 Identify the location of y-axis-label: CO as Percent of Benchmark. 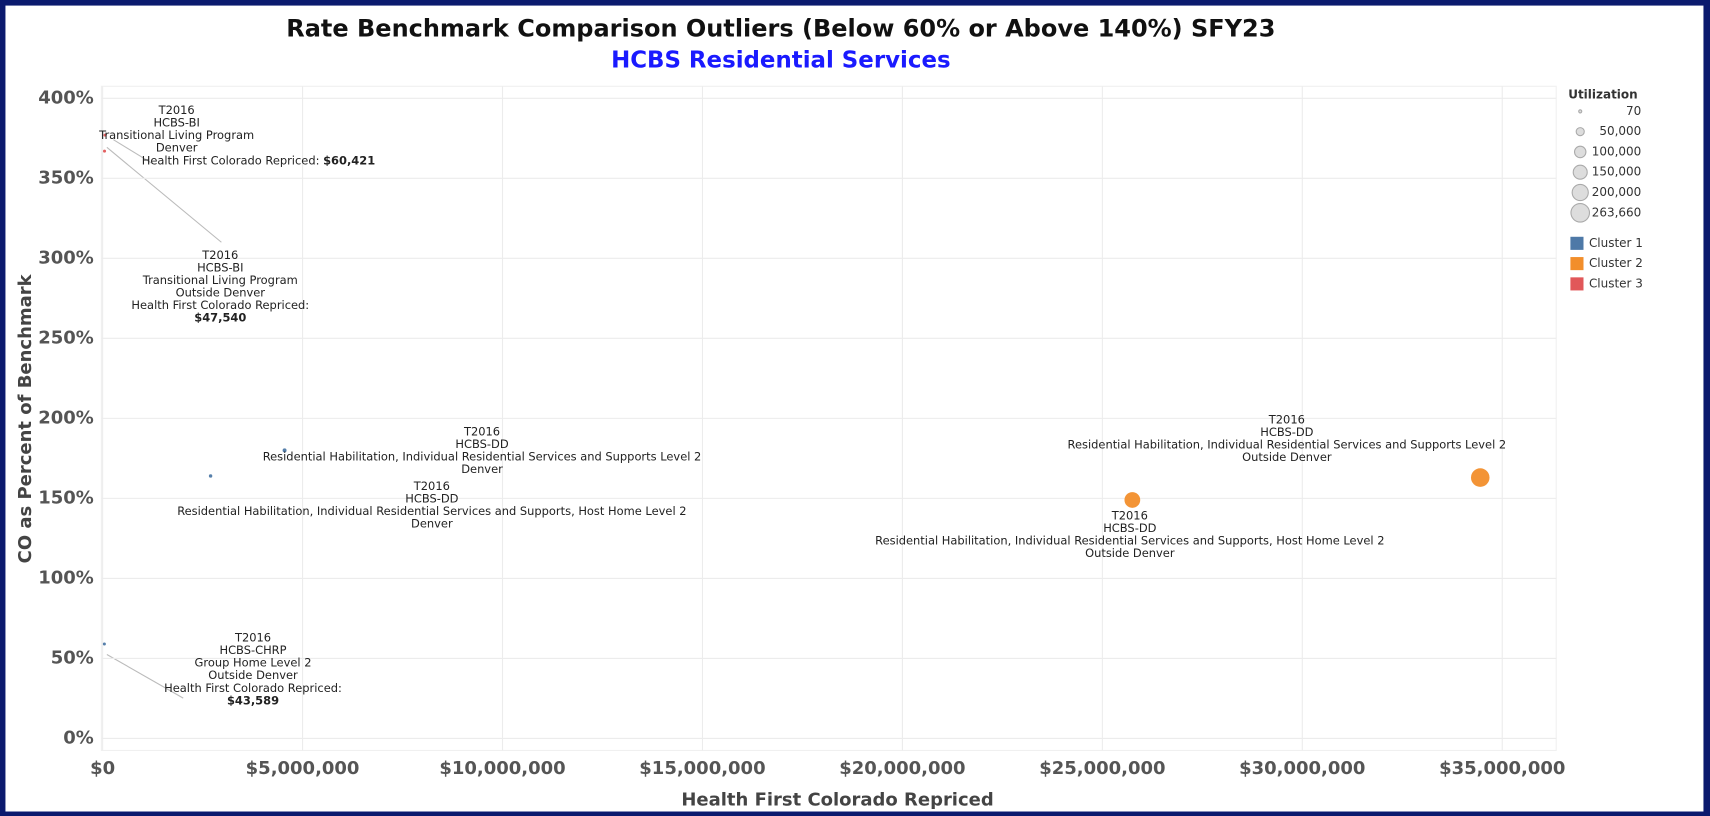
(25, 418).